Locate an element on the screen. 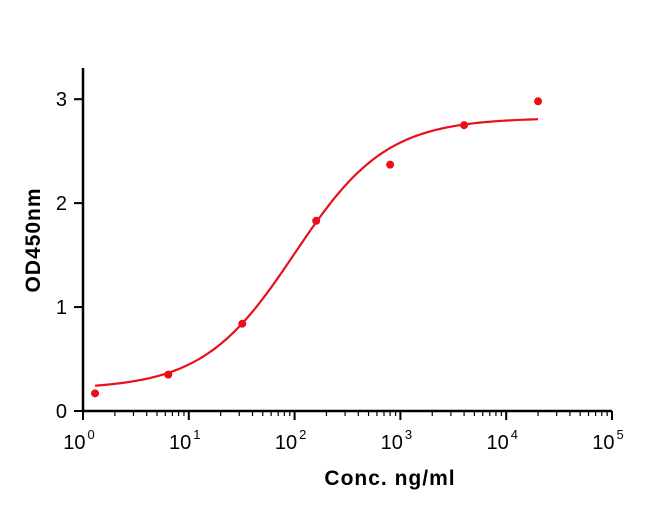 This screenshot has width=650, height=521. y-tick-label: 3 is located at coordinates (61, 100).